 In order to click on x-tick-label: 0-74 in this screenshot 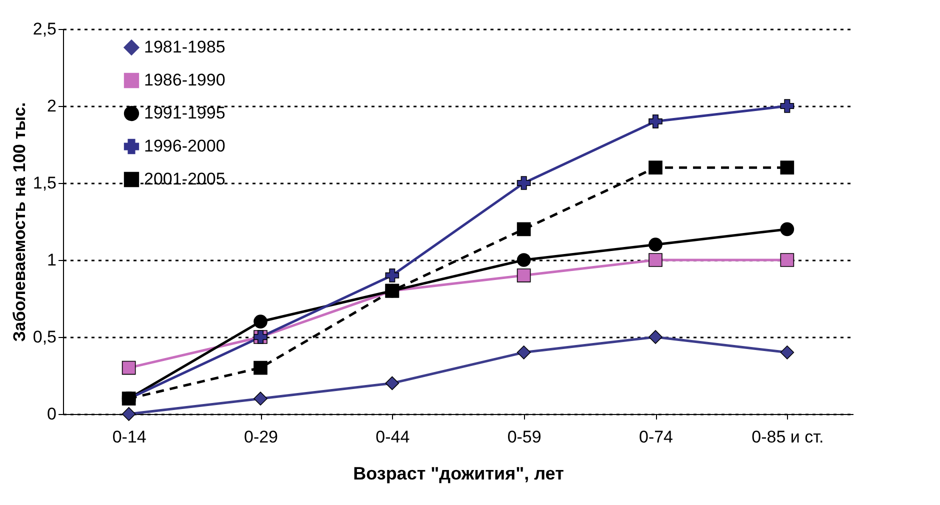, I will do `click(656, 437)`.